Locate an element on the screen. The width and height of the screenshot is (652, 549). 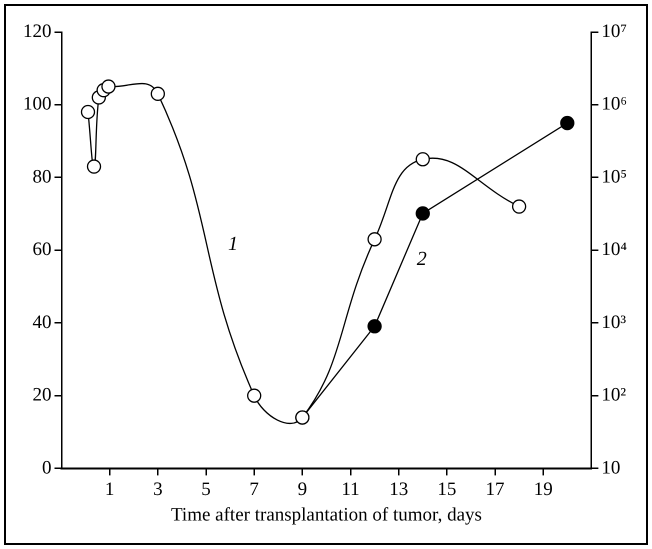
y-tick-label: 20 is located at coordinates (42, 395).